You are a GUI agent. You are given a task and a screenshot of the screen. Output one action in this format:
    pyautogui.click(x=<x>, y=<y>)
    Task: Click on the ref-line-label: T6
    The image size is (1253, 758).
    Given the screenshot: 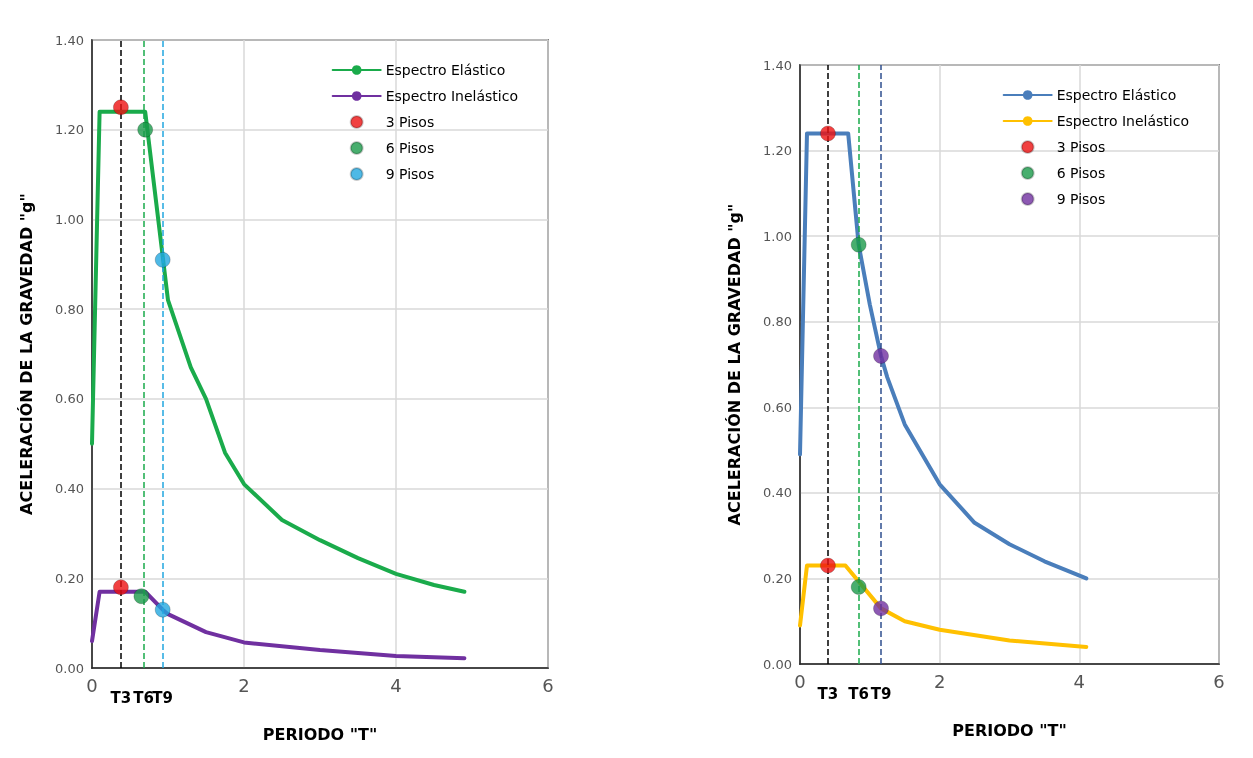 What is the action you would take?
    pyautogui.click(x=858, y=693)
    